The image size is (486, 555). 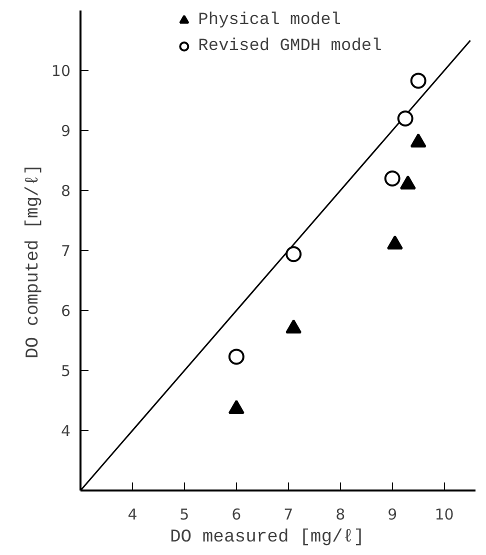 I want to click on y-tick-label: 6, so click(x=65, y=311).